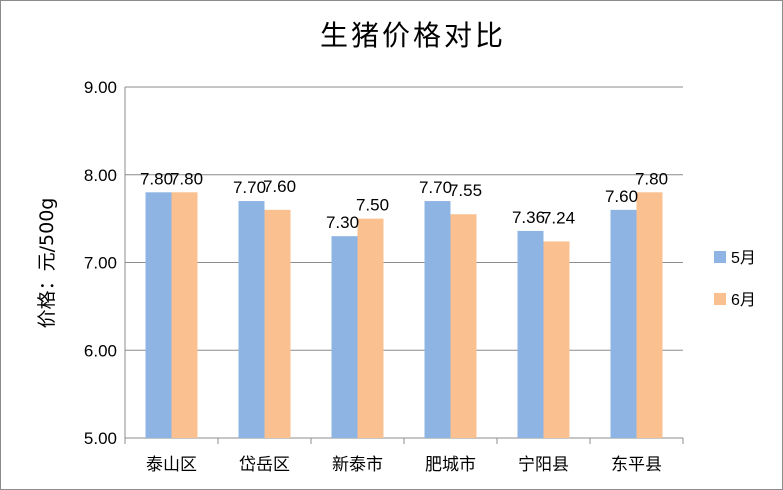 The image size is (783, 490). What do you see at coordinates (357, 465) in the screenshot?
I see `category-label: 新泰市` at bounding box center [357, 465].